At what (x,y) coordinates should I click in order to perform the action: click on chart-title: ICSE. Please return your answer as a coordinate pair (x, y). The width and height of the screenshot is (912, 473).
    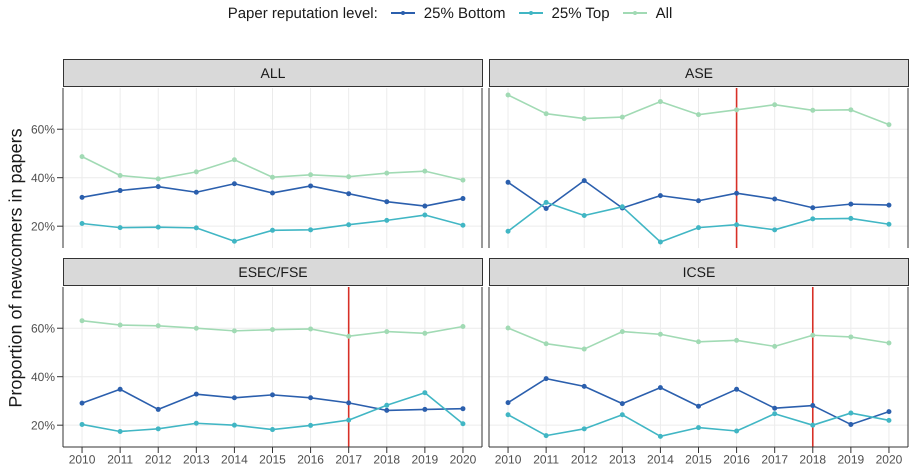
    Looking at the image, I should click on (699, 272).